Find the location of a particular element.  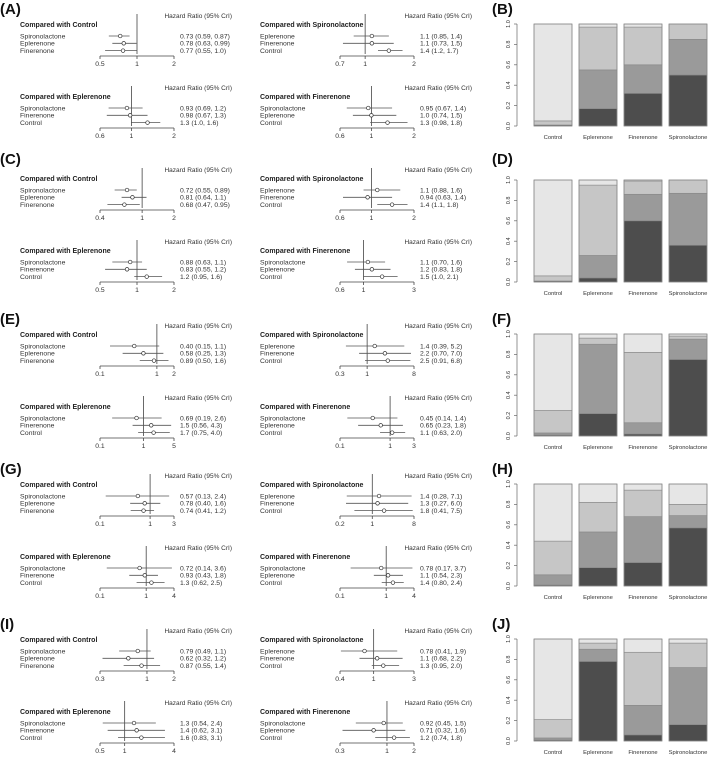

panel-label: (H) is located at coordinates (502, 469).